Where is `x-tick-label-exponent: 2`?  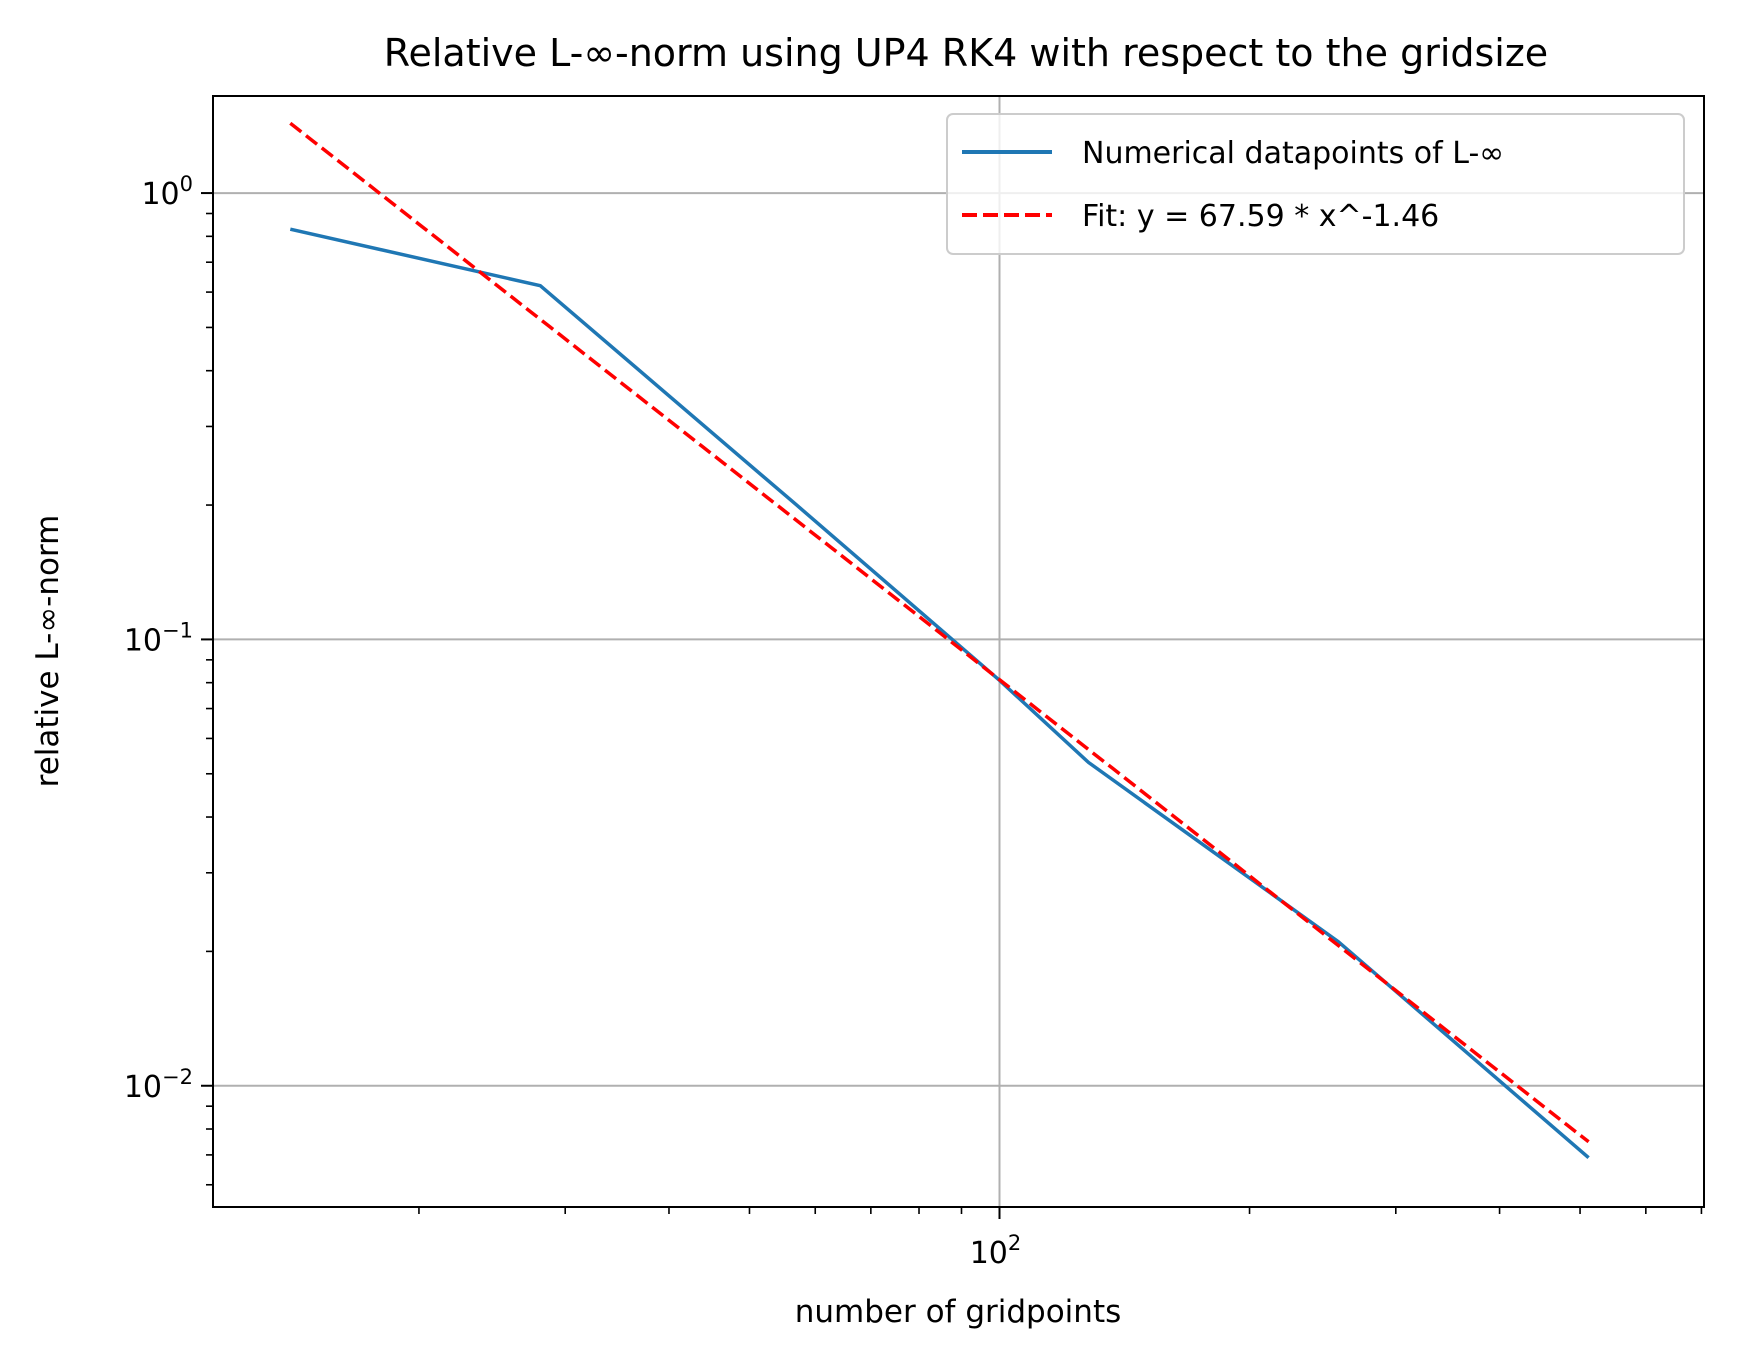
x-tick-label-exponent: 2 is located at coordinates (1014, 1243).